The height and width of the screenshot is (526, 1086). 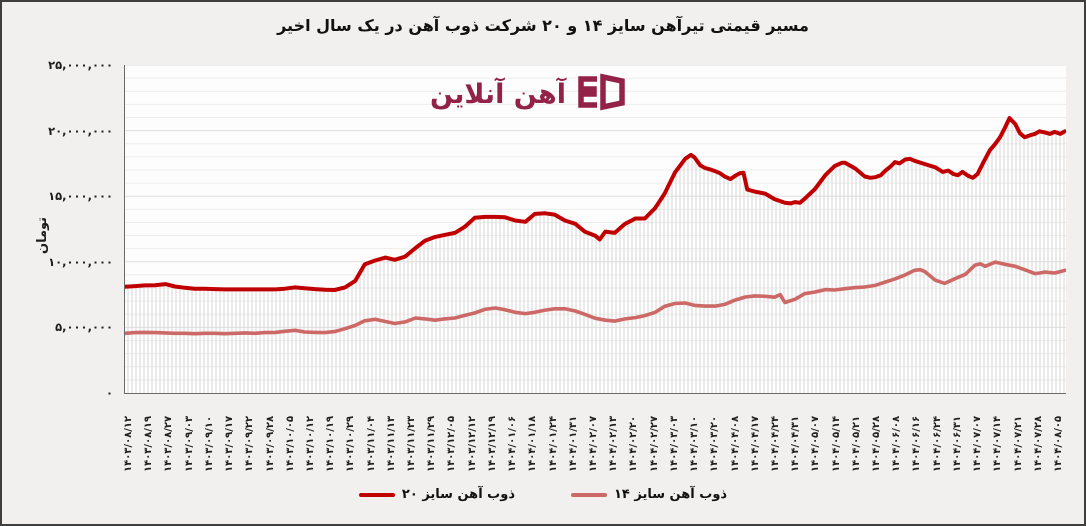 What do you see at coordinates (589, 494) in the screenshot?
I see `legend-swatch-size14` at bounding box center [589, 494].